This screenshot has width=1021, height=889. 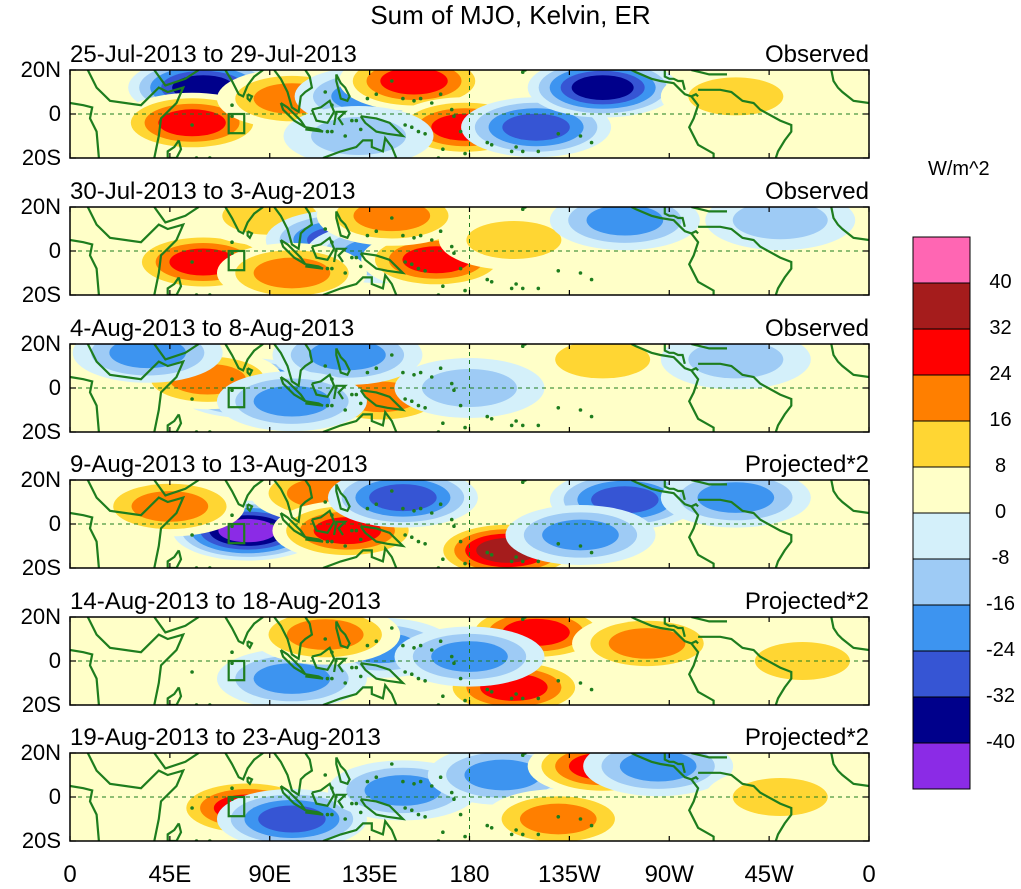 I want to click on y-tick-label: 0, so click(x=54, y=387).